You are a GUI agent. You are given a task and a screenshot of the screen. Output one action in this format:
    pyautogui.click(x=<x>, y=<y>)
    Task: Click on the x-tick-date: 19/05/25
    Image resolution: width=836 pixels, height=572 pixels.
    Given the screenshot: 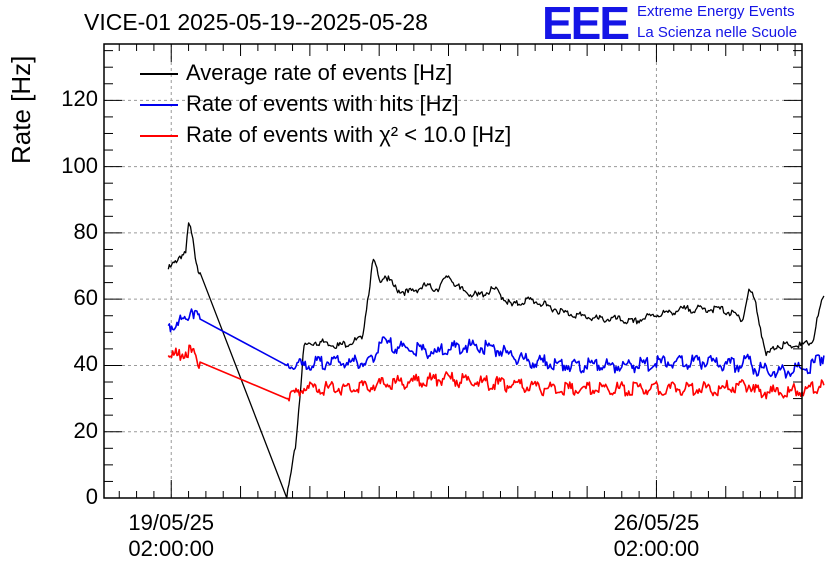 What is the action you would take?
    pyautogui.click(x=171, y=522)
    